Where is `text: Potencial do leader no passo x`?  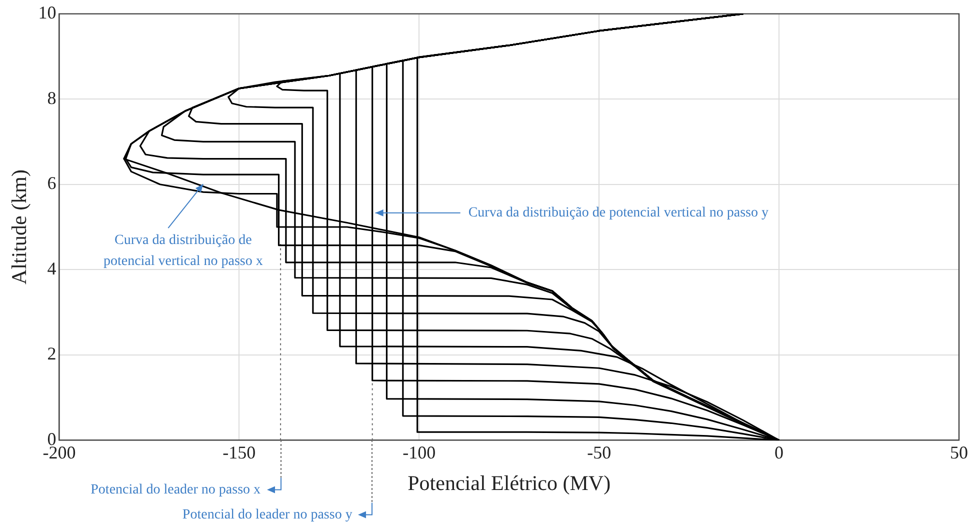
text: Potencial do leader no passo x is located at coordinates (175, 490).